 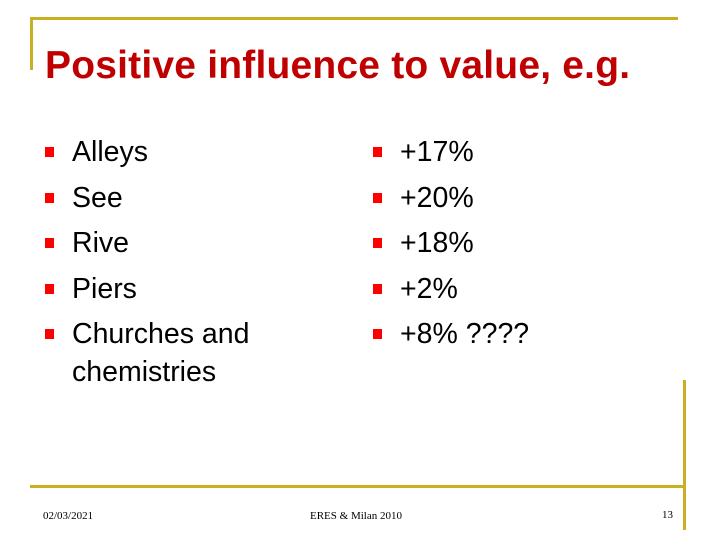 I want to click on list-item-text: Rive, so click(x=101, y=243).